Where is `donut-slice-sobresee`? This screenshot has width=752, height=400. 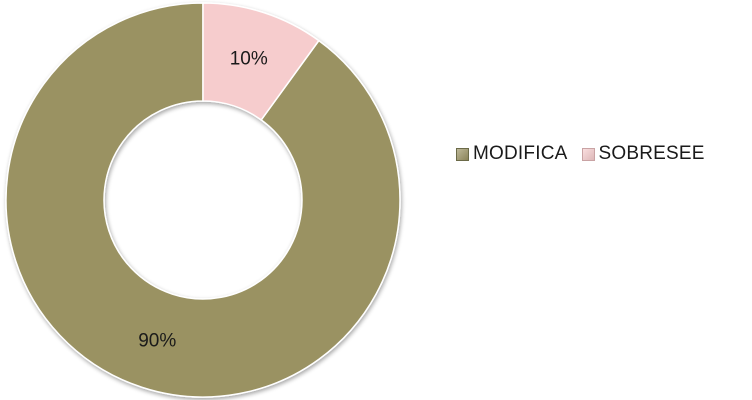
donut-slice-sobresee is located at coordinates (261, 61).